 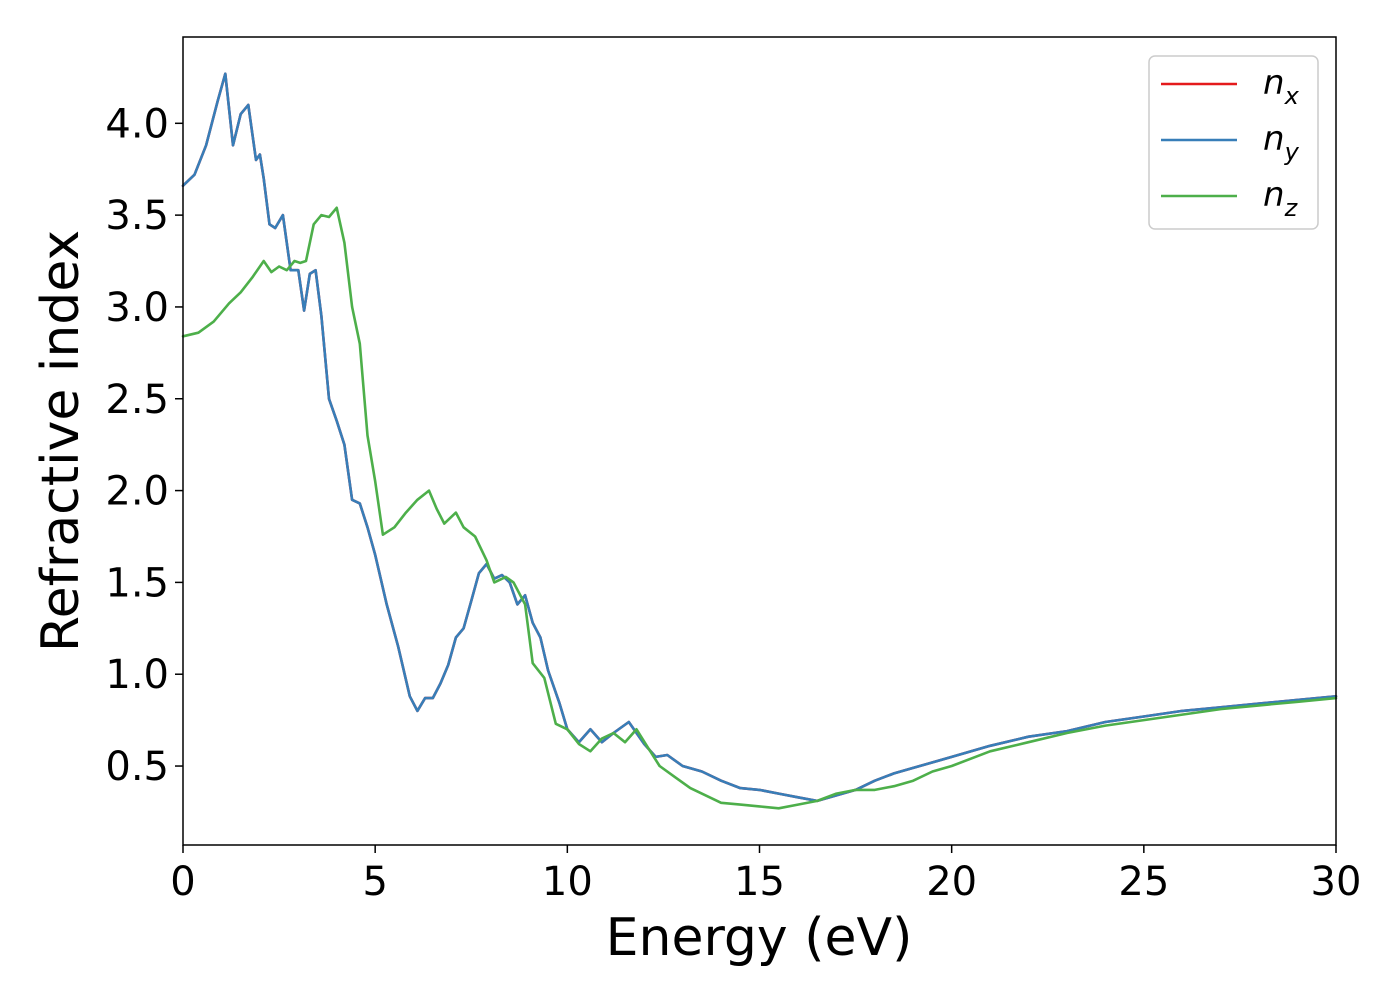 What do you see at coordinates (182, 882) in the screenshot?
I see `x-tick-label: 0` at bounding box center [182, 882].